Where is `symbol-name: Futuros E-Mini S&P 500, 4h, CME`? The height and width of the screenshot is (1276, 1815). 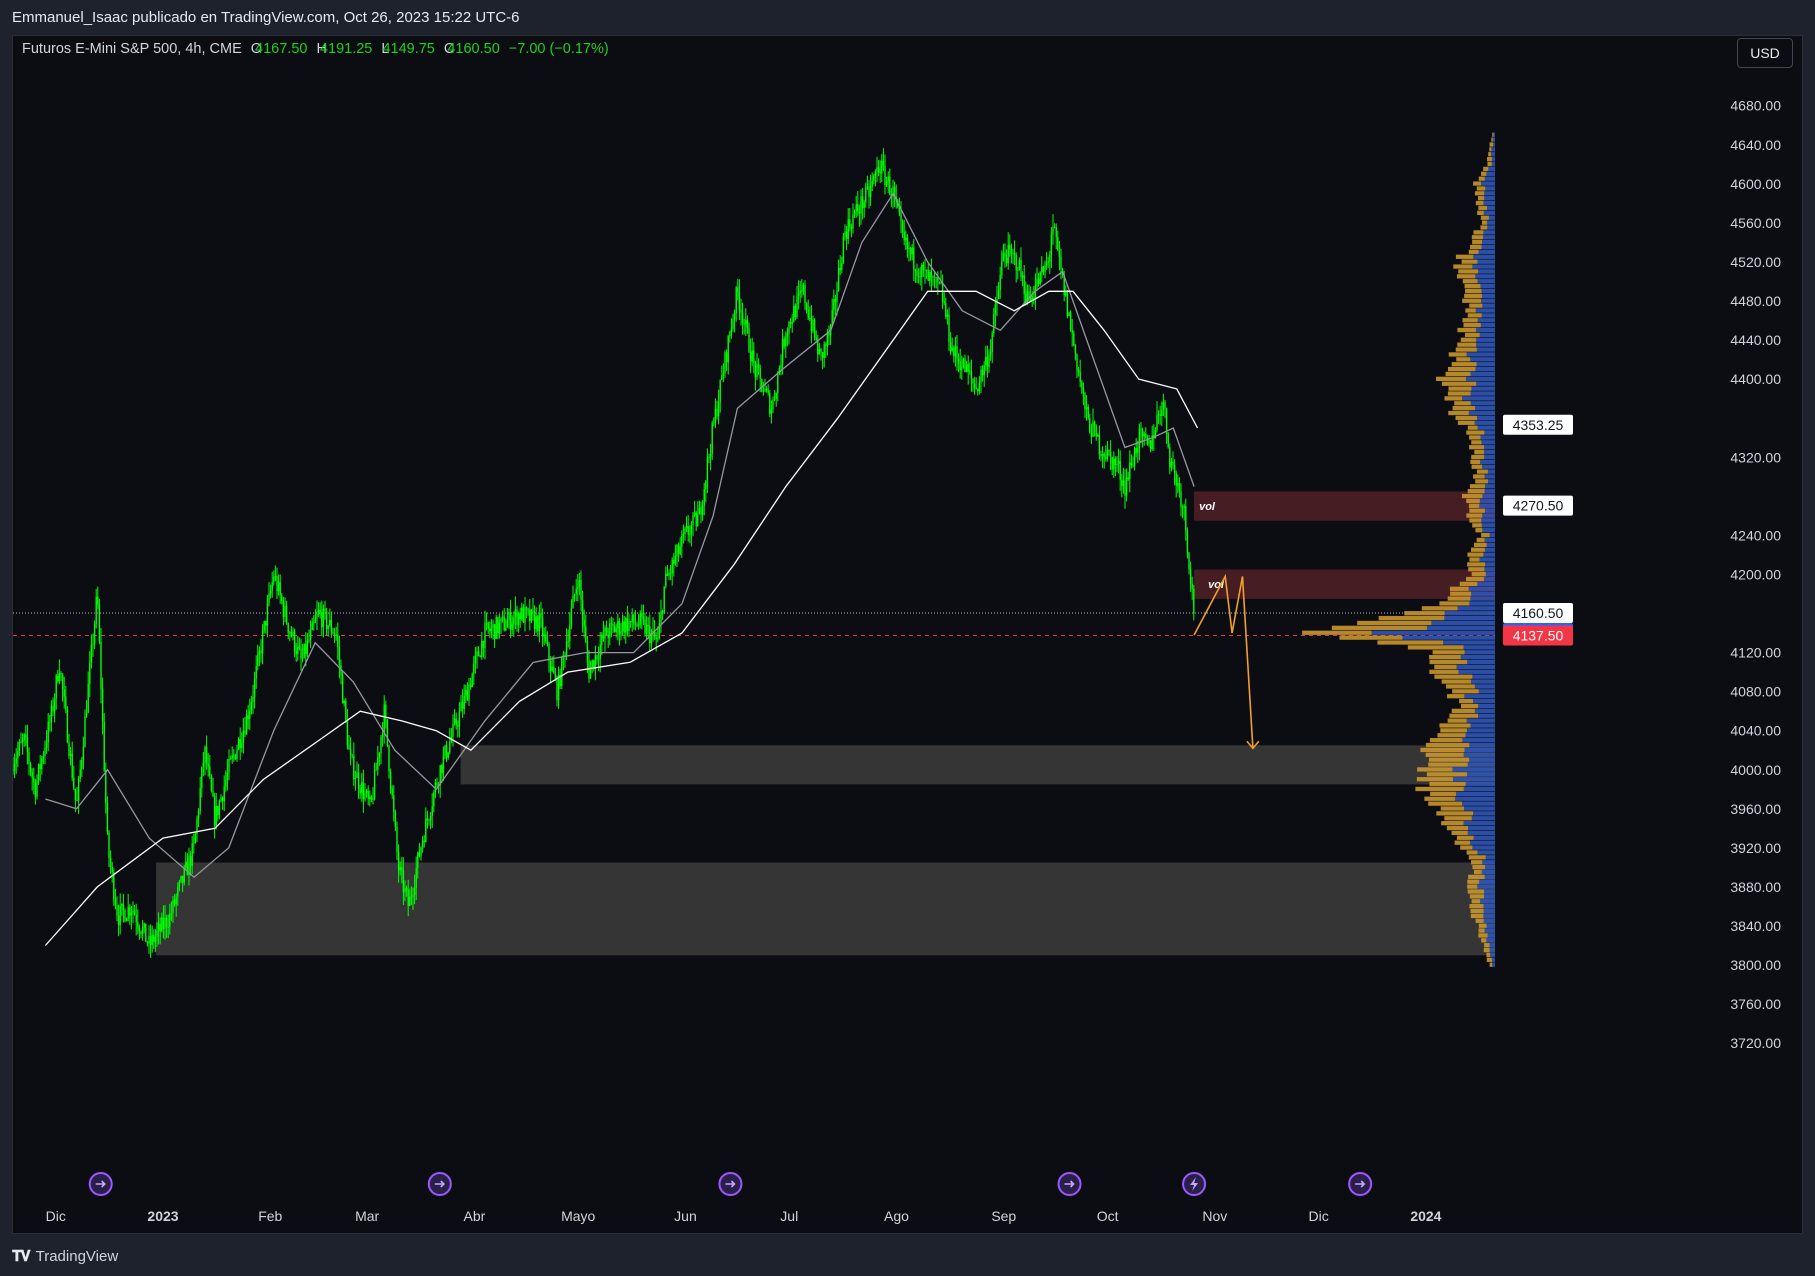 symbol-name: Futuros E-Mini S&P 500, 4h, CME is located at coordinates (132, 49).